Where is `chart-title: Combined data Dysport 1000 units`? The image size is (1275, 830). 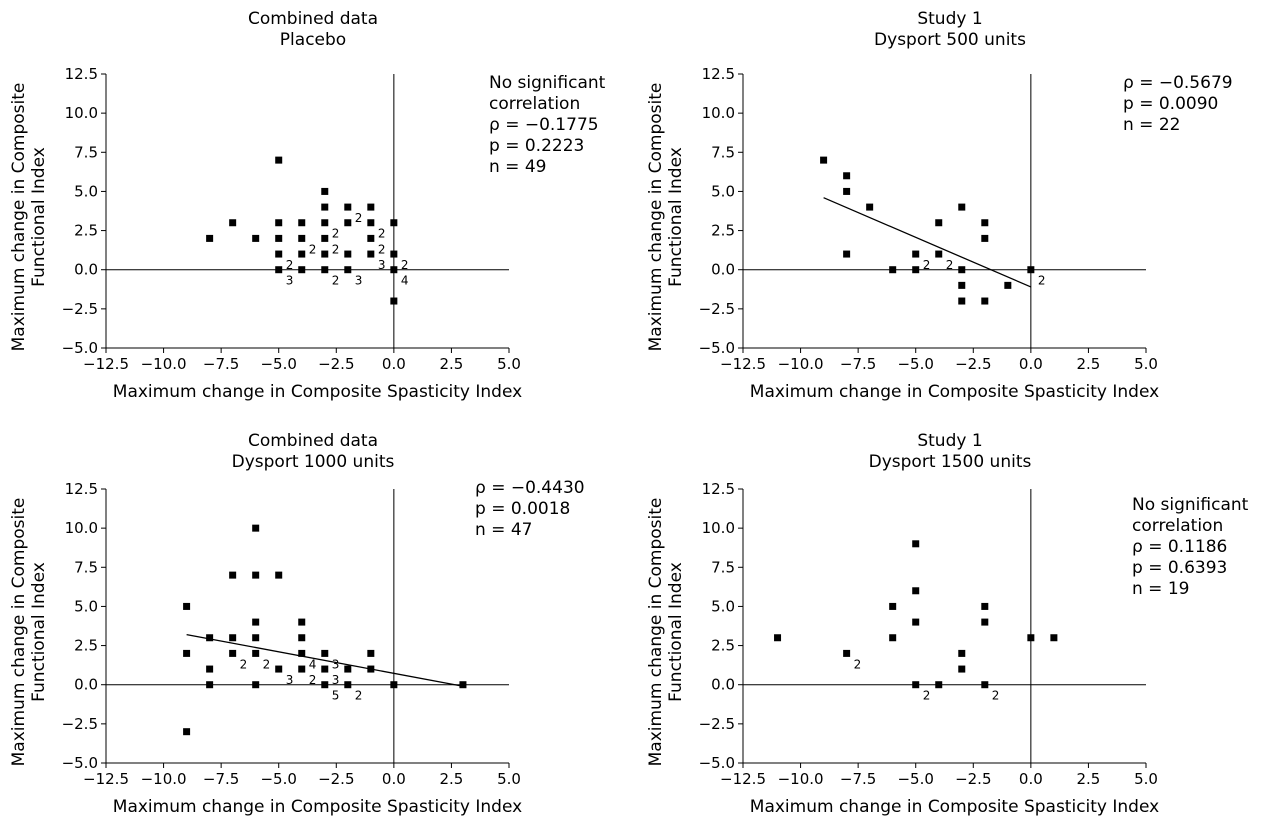 chart-title: Combined data Dysport 1000 units is located at coordinates (313, 452).